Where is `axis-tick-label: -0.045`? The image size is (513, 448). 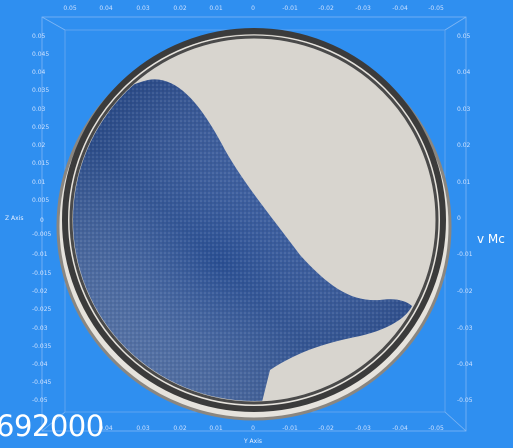 axis-tick-label: -0.045 is located at coordinates (42, 382).